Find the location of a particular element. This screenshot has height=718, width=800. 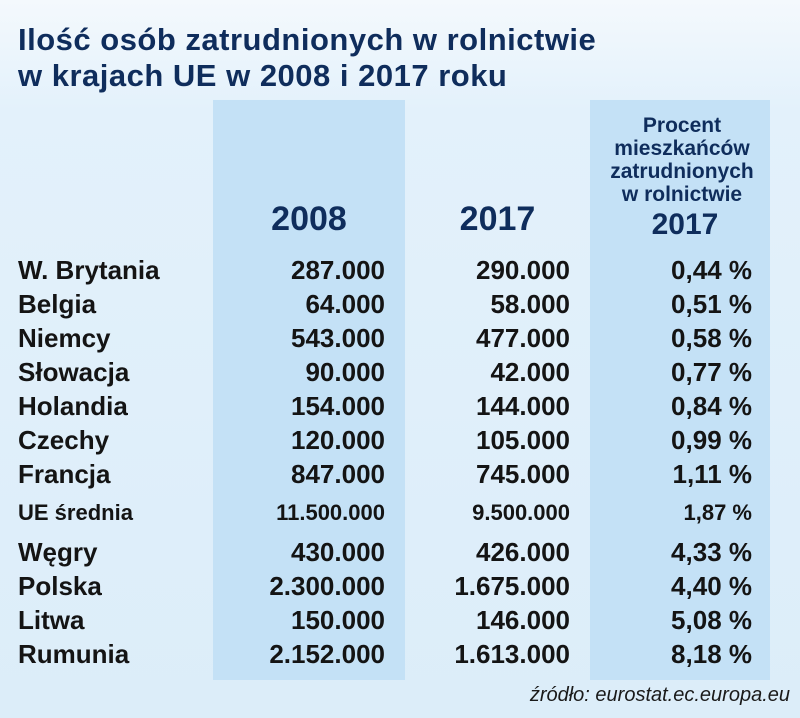

cell-value: 4,40 % is located at coordinates (711, 586).